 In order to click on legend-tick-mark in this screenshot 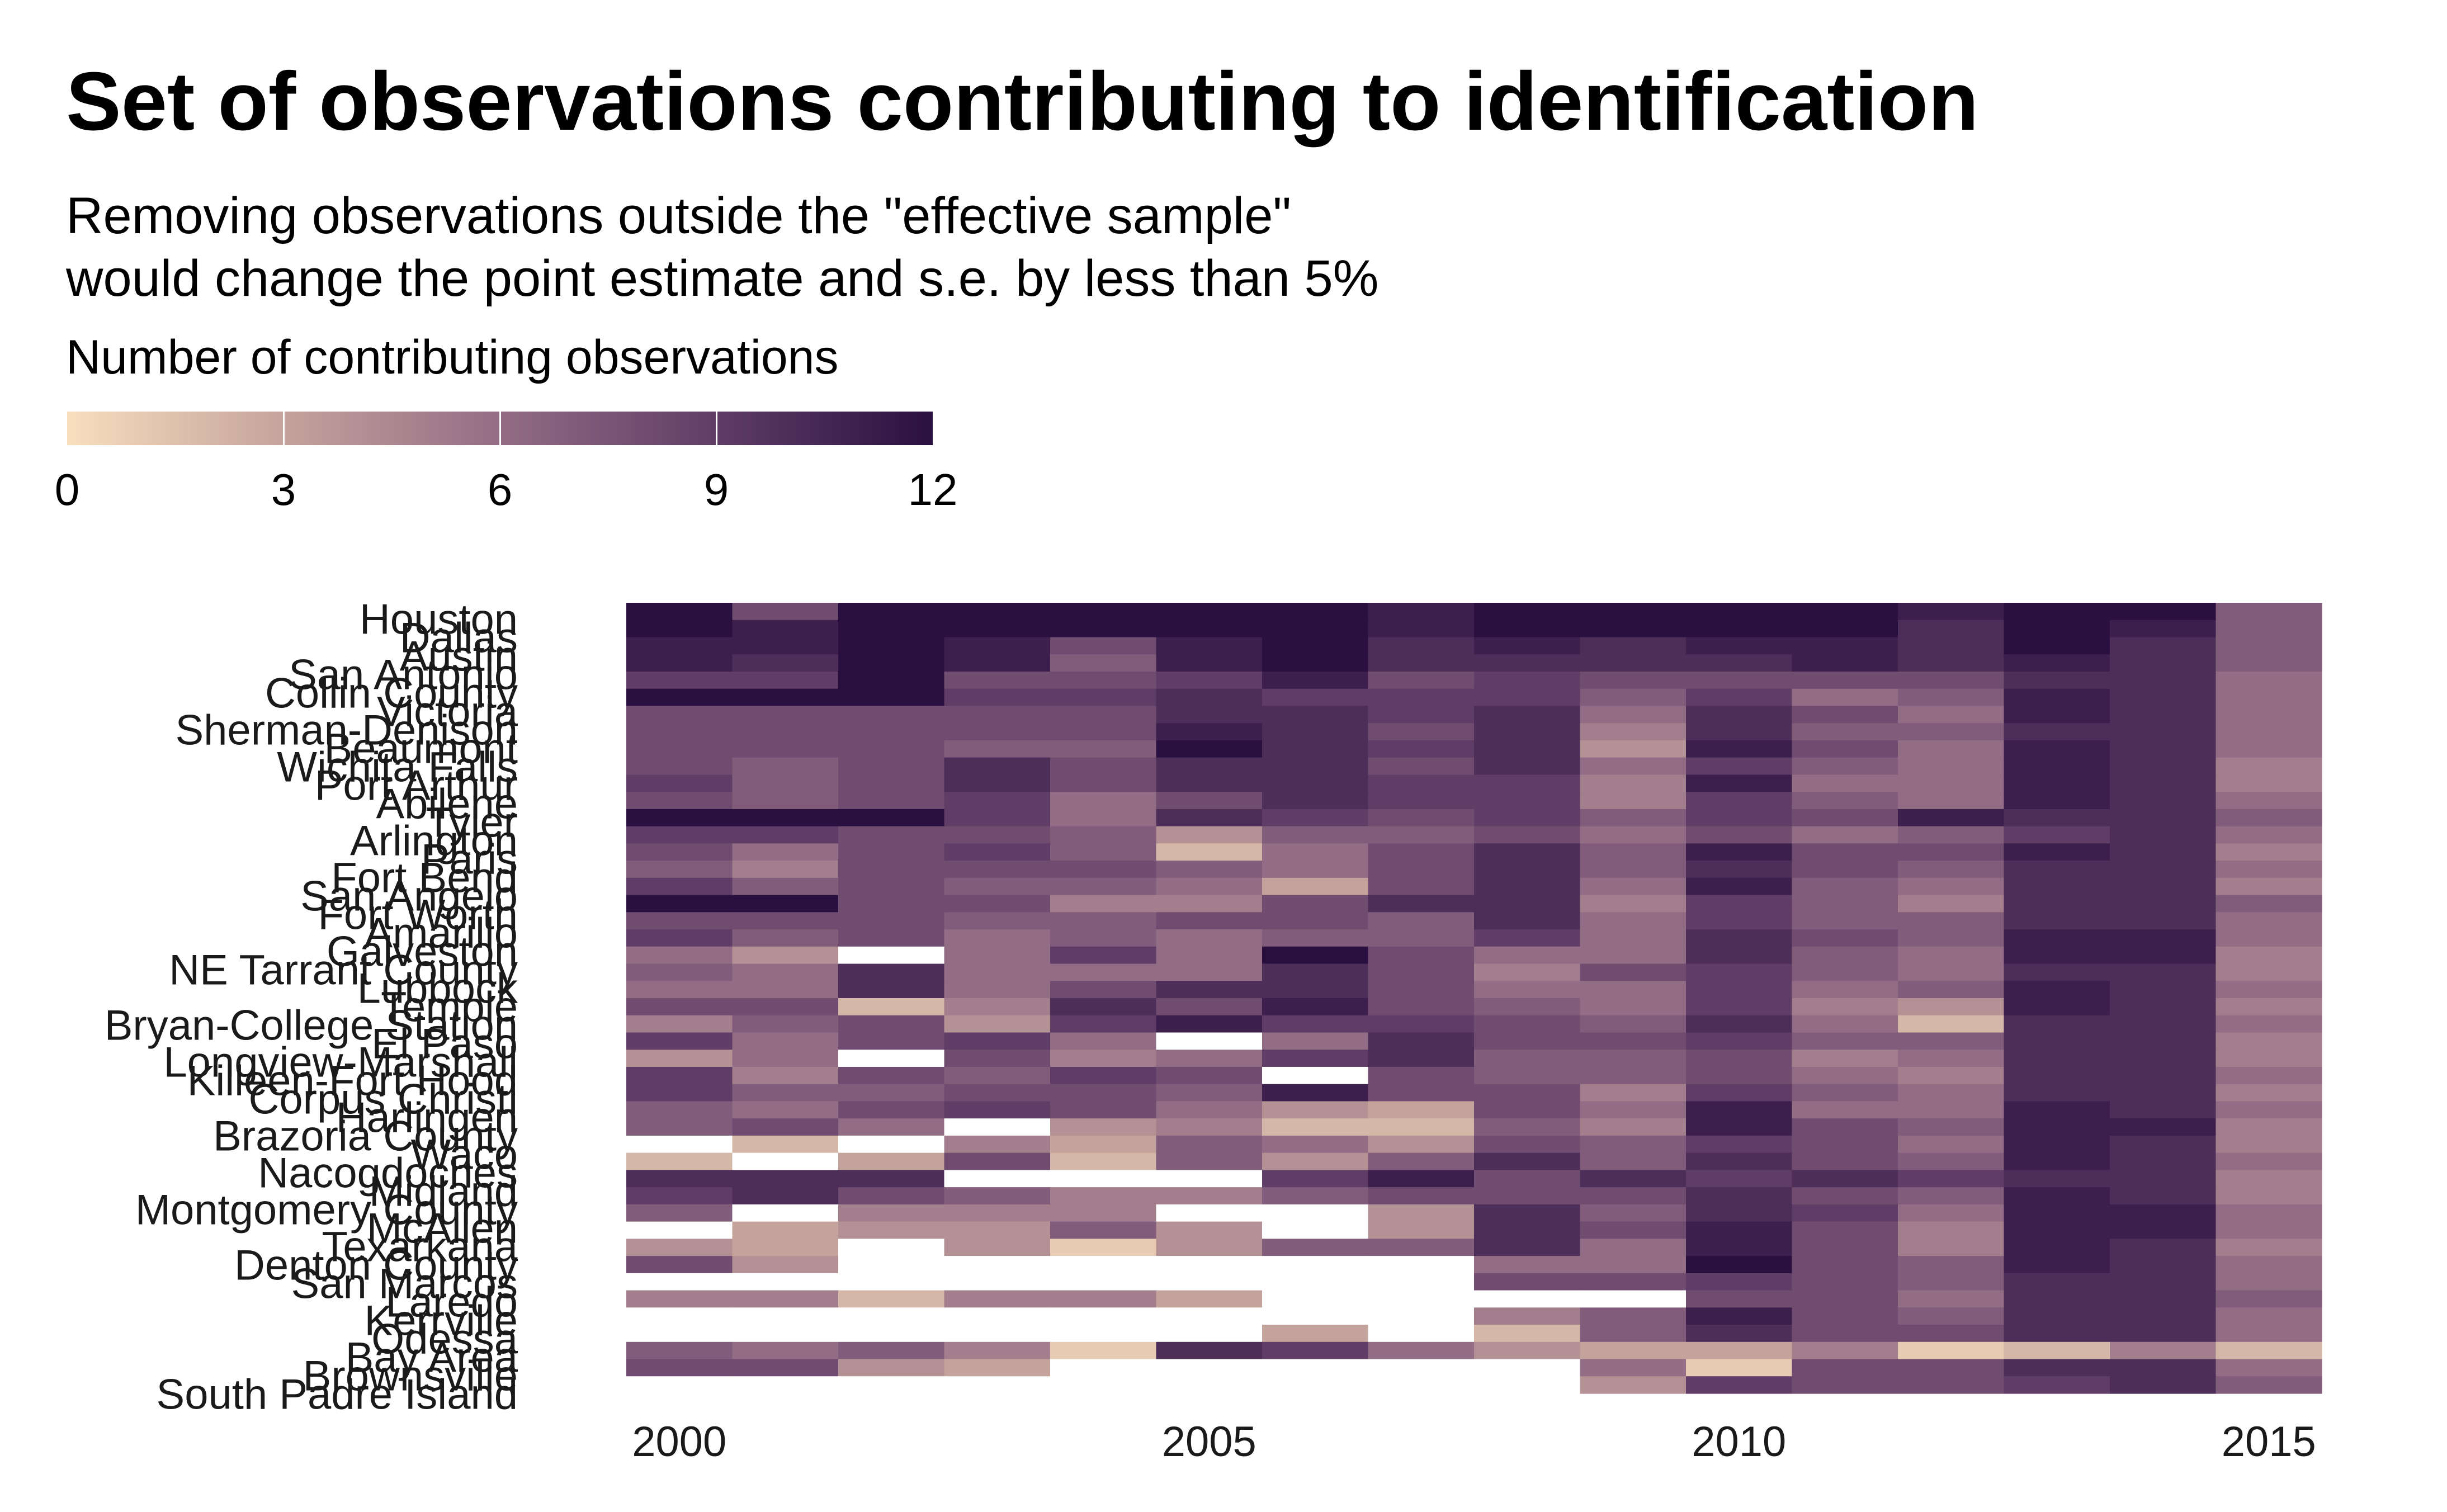, I will do `click(500, 428)`.